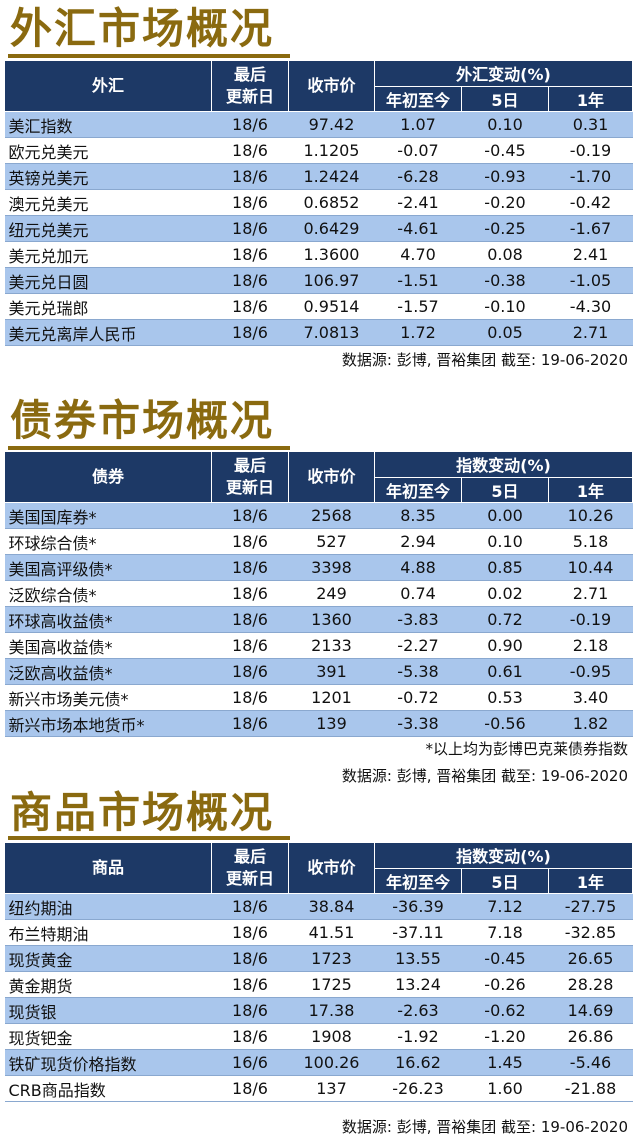  I want to click on table-row: 现货银 18/6 17.38 -2.63 -0.62 14.69, so click(318, 1010).